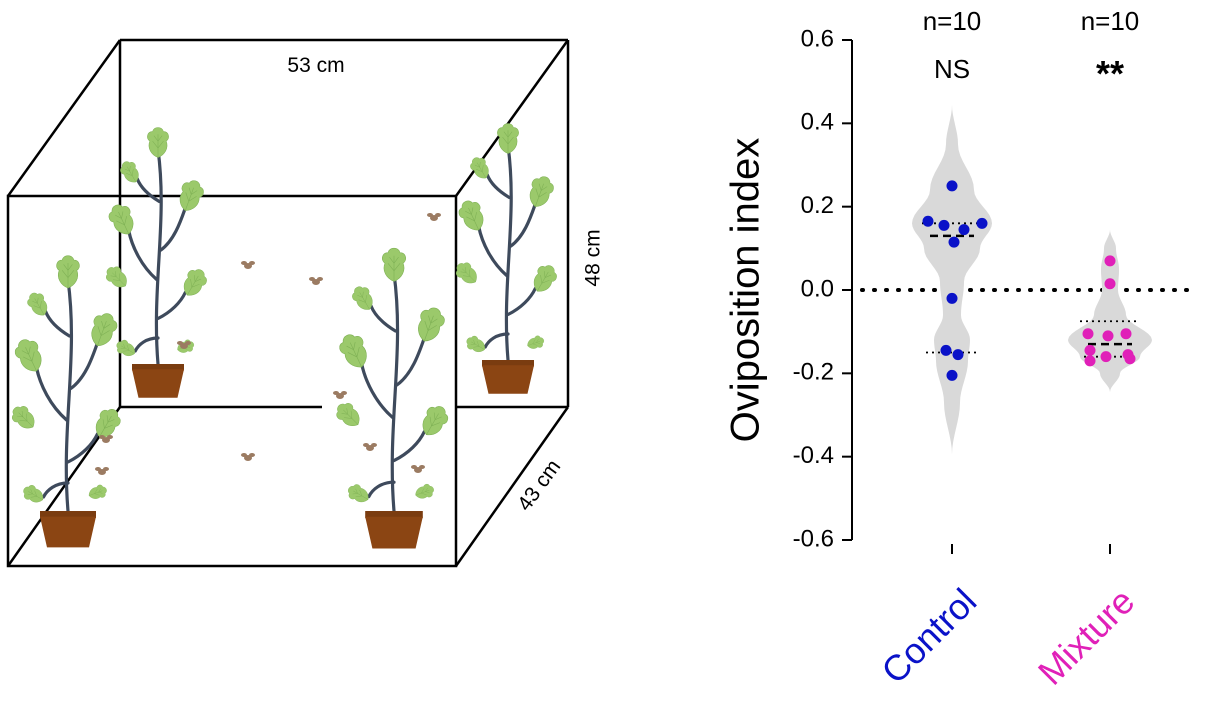  Describe the element at coordinates (817, 205) in the screenshot. I see `y-tick-label: 0.2` at that location.